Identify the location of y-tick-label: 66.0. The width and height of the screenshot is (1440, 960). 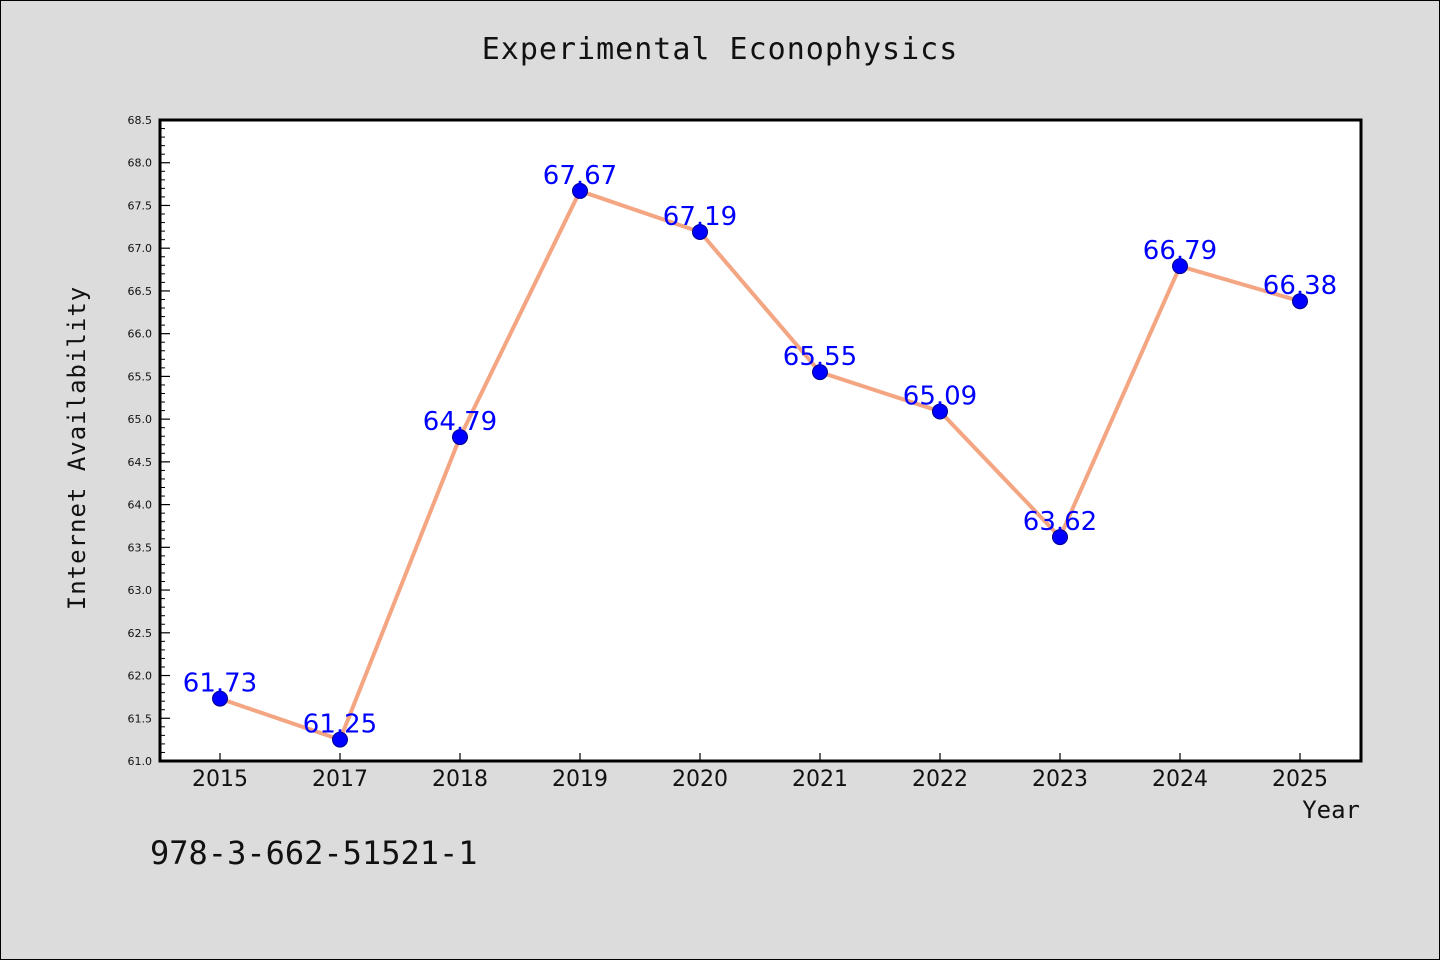
(140, 334).